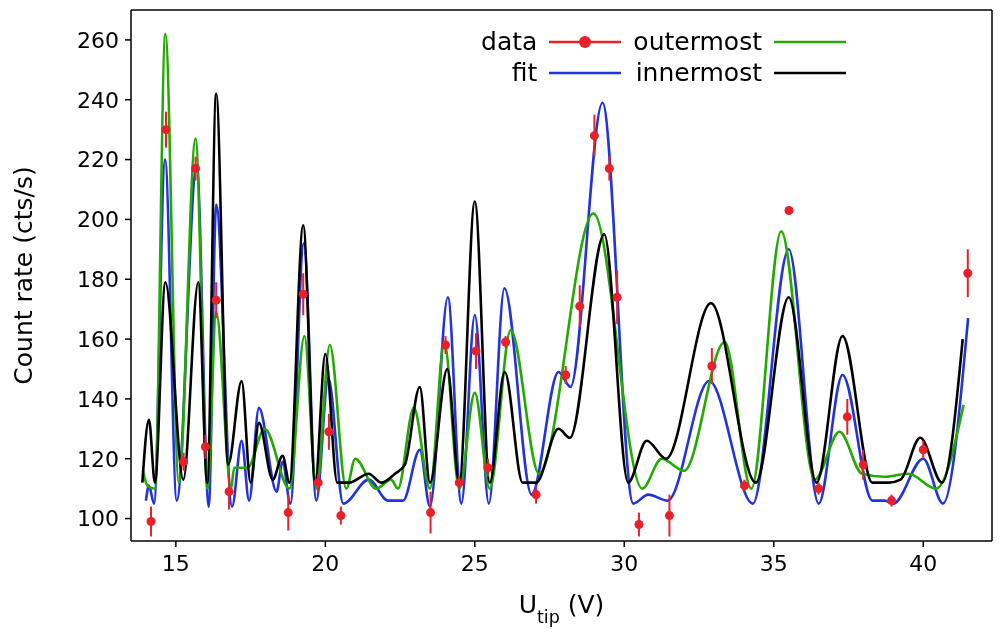 The image size is (1003, 637). Describe the element at coordinates (98, 160) in the screenshot. I see `y-tick-label: 220` at that location.